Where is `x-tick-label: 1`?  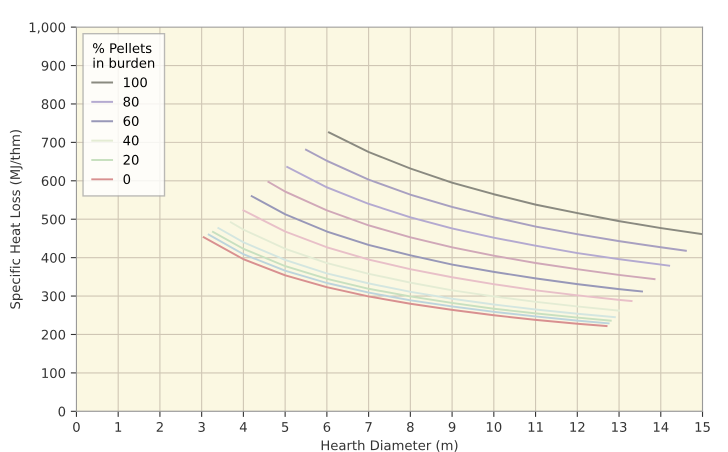
x-tick-label: 1 is located at coordinates (118, 427).